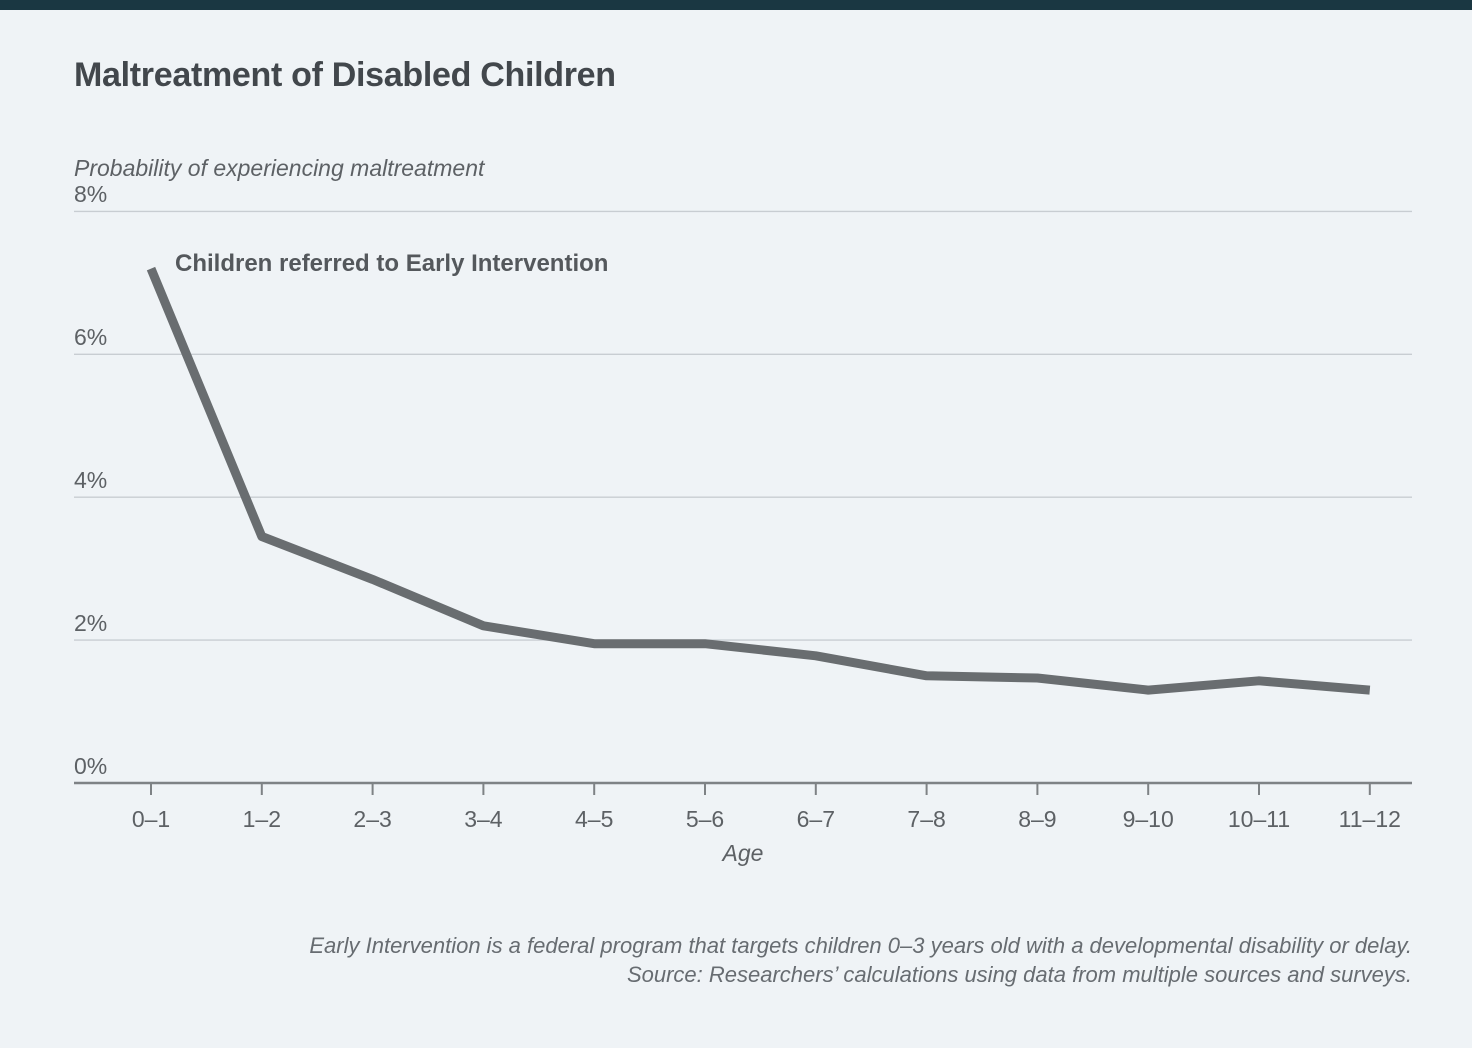 The width and height of the screenshot is (1472, 1048). What do you see at coordinates (372, 819) in the screenshot?
I see `x-tick-label: 2–3` at bounding box center [372, 819].